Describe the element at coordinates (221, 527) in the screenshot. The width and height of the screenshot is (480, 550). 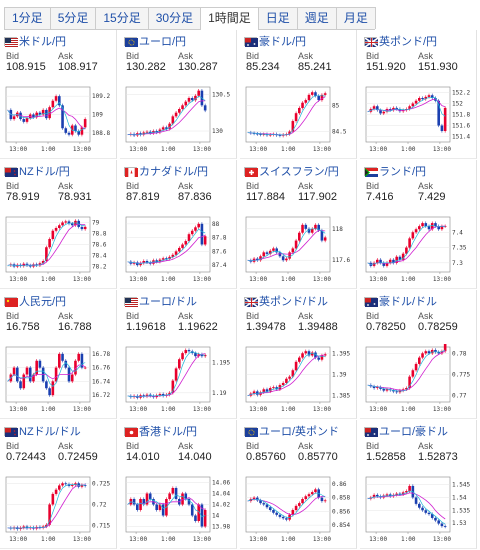
I see `y-tick-label: 13.98` at that location.